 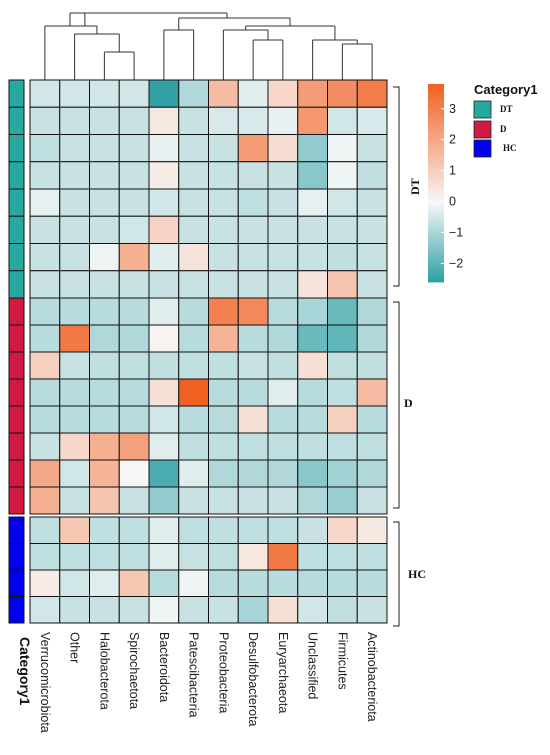 What do you see at coordinates (482, 109) in the screenshot?
I see `legend-swatch` at bounding box center [482, 109].